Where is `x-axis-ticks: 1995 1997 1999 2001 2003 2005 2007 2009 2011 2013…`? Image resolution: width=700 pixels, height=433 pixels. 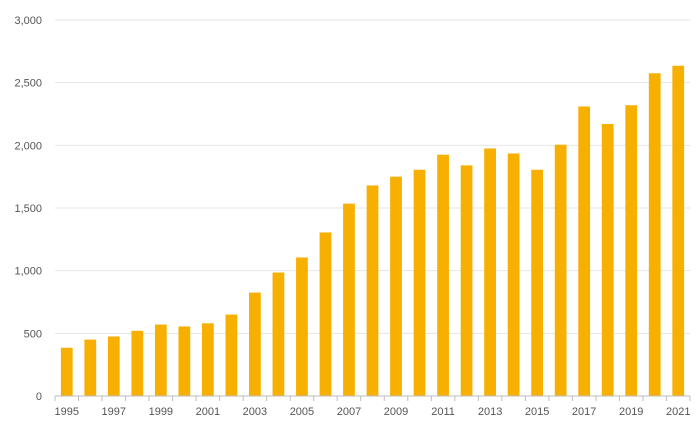
x-axis-ticks: 1995 1997 1999 2001 2003 2005 2007 2009 2011 2013… is located at coordinates (372, 407).